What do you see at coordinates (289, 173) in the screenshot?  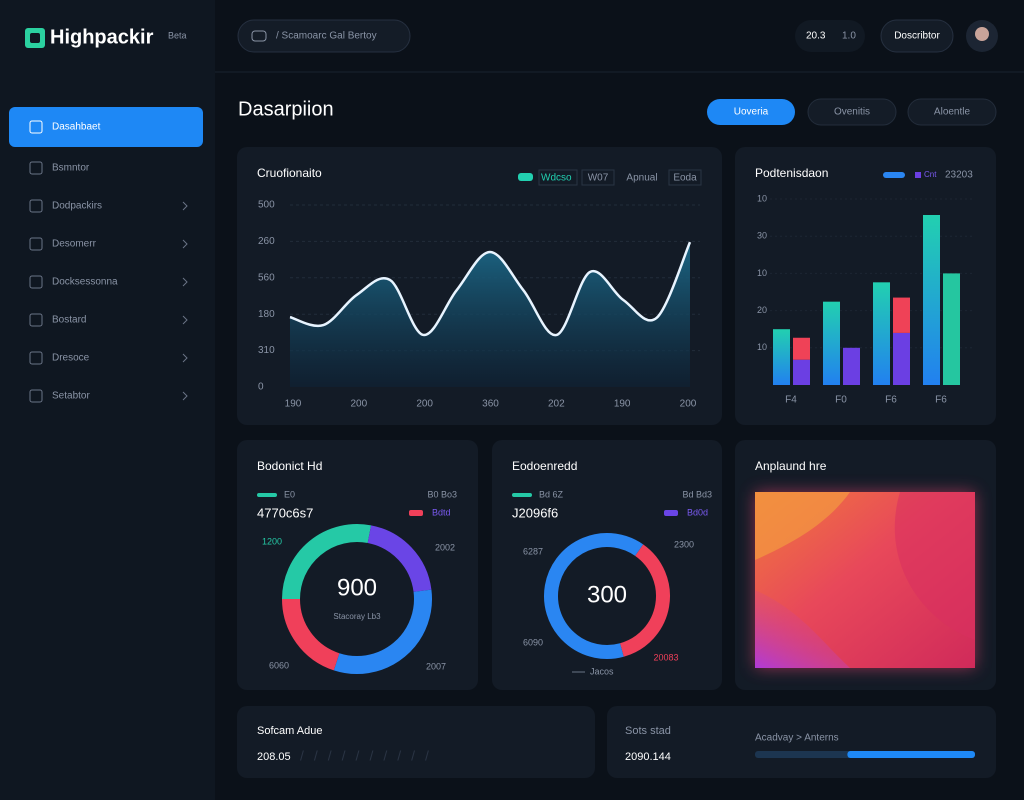 I see `panel-title: Cruofionaito` at bounding box center [289, 173].